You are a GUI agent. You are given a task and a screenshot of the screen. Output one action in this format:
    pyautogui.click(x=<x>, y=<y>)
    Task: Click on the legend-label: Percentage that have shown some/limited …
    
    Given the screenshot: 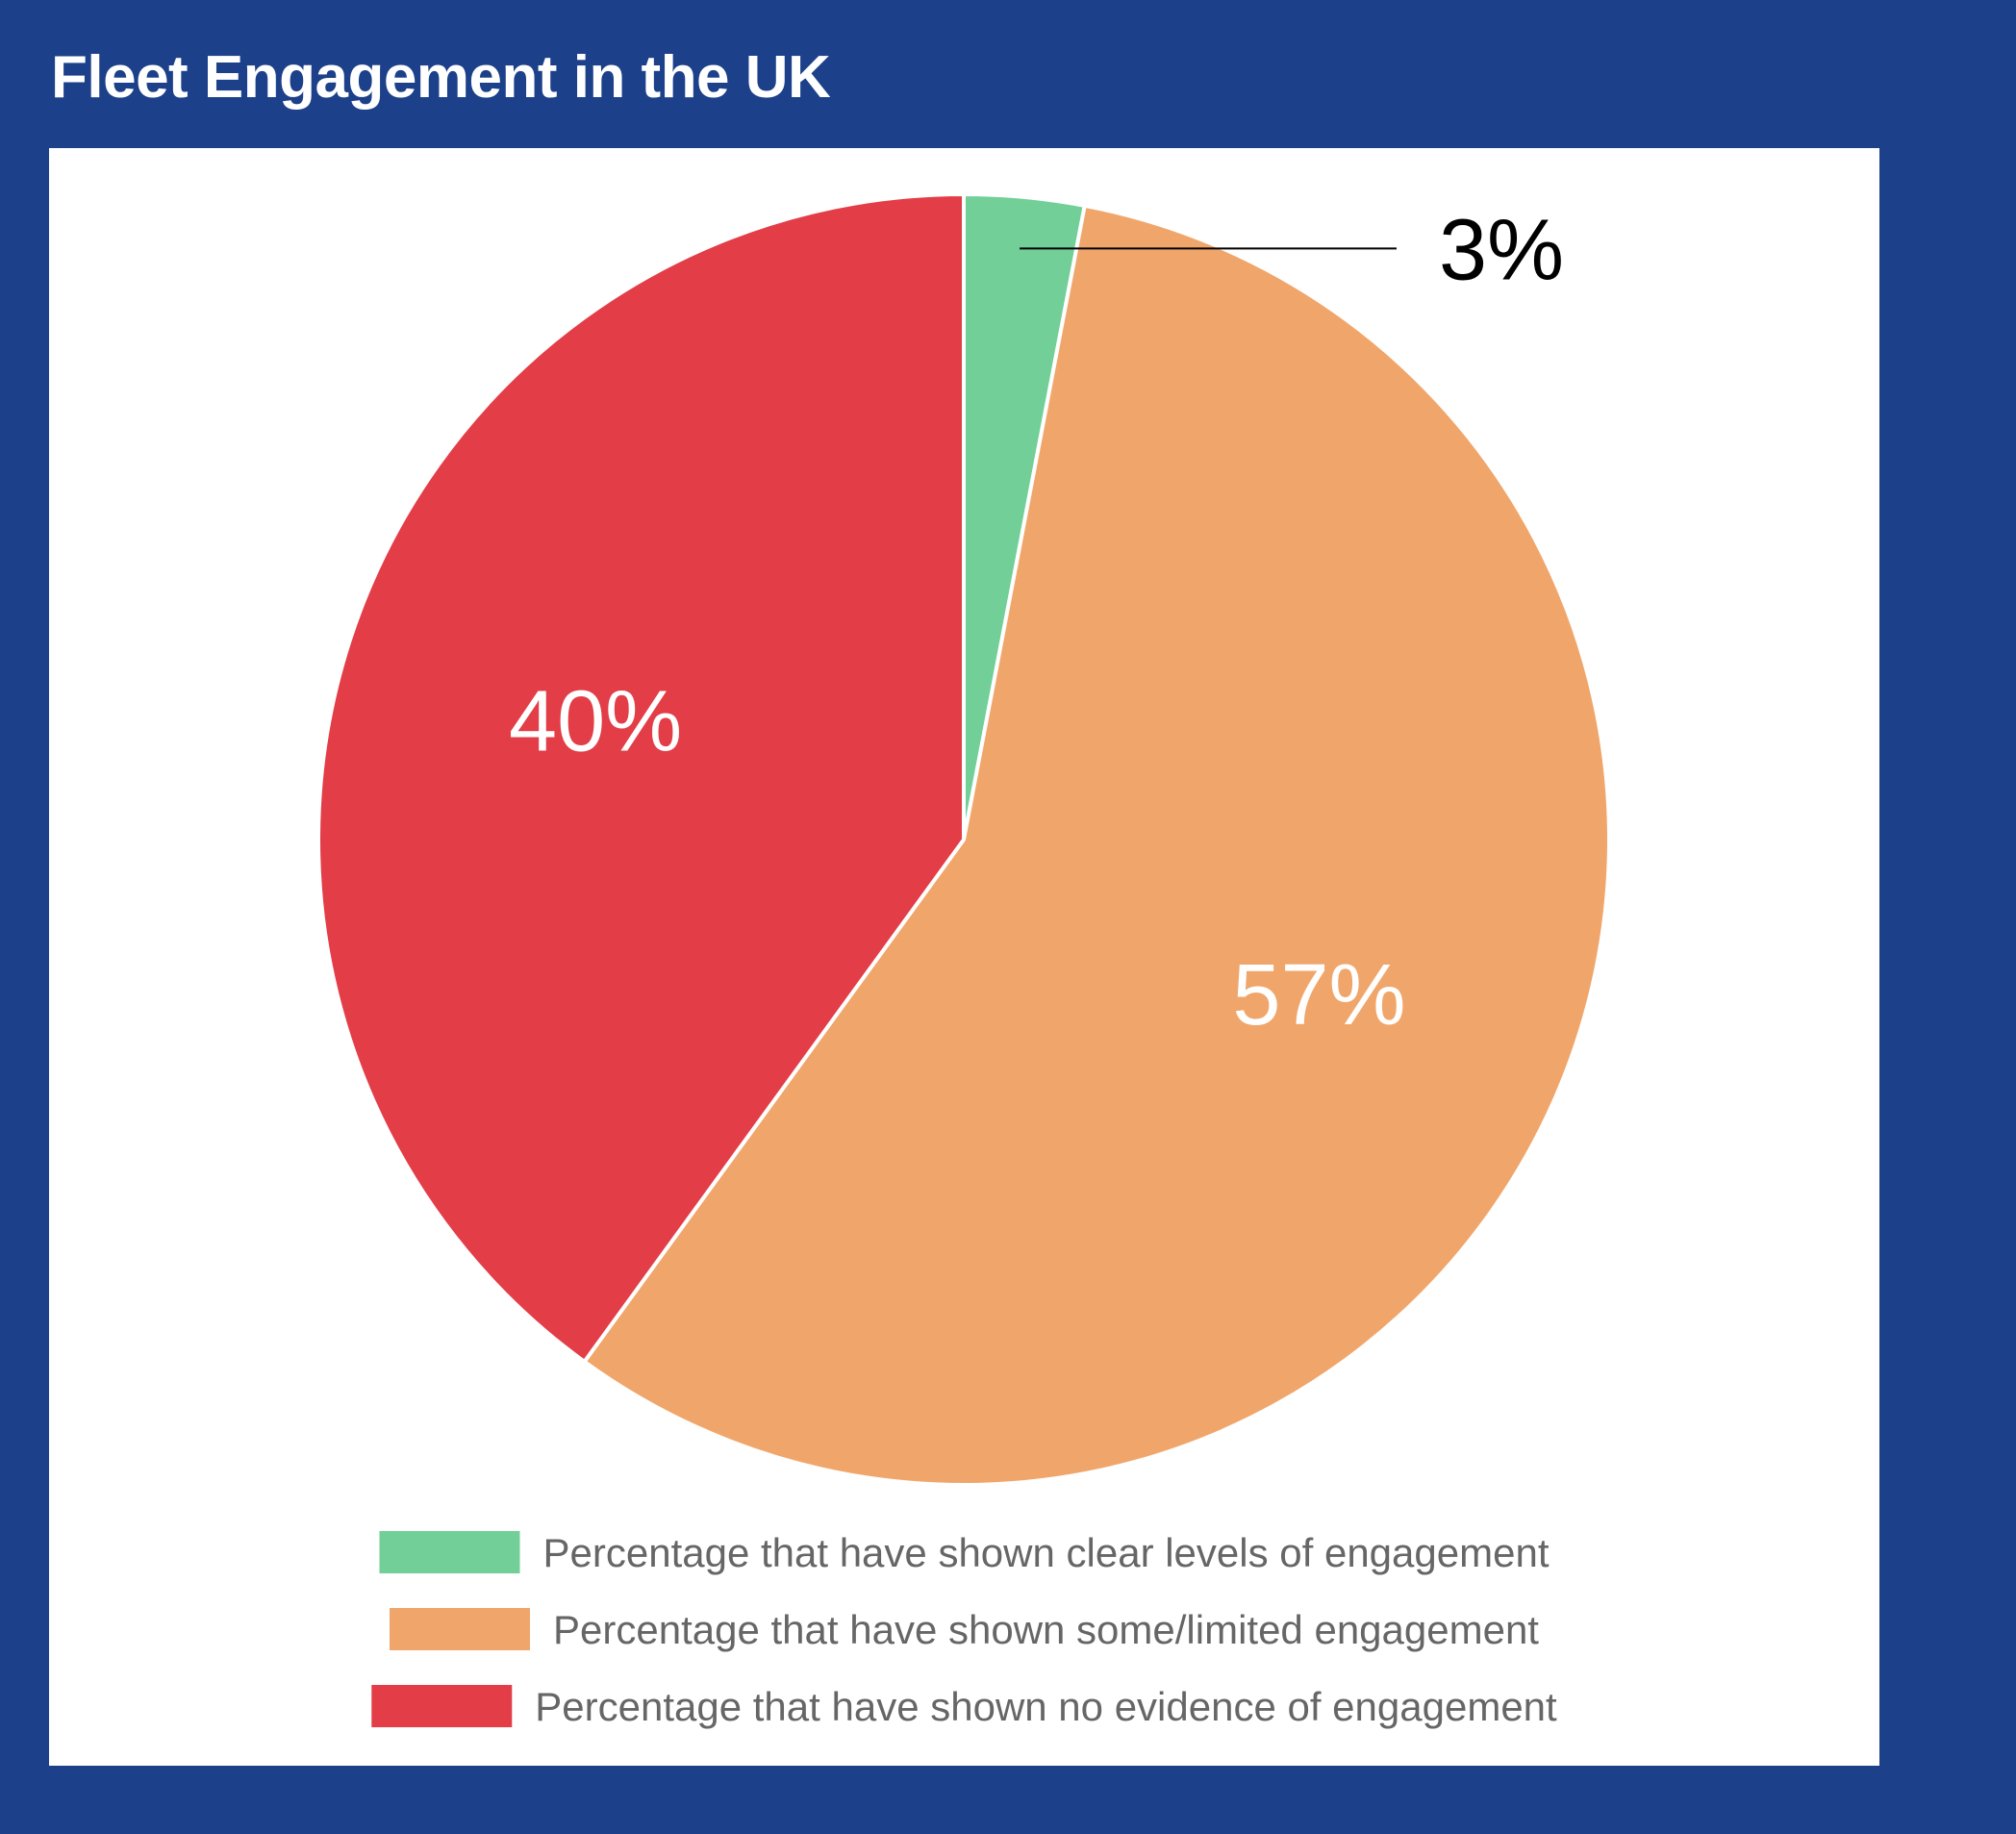 What is the action you would take?
    pyautogui.click(x=1046, y=1629)
    